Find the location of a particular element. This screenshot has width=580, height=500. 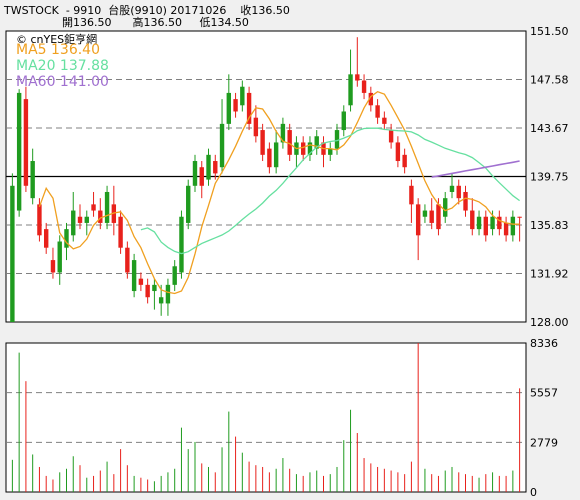

price-tick-label: 135.83 is located at coordinates (549, 225).